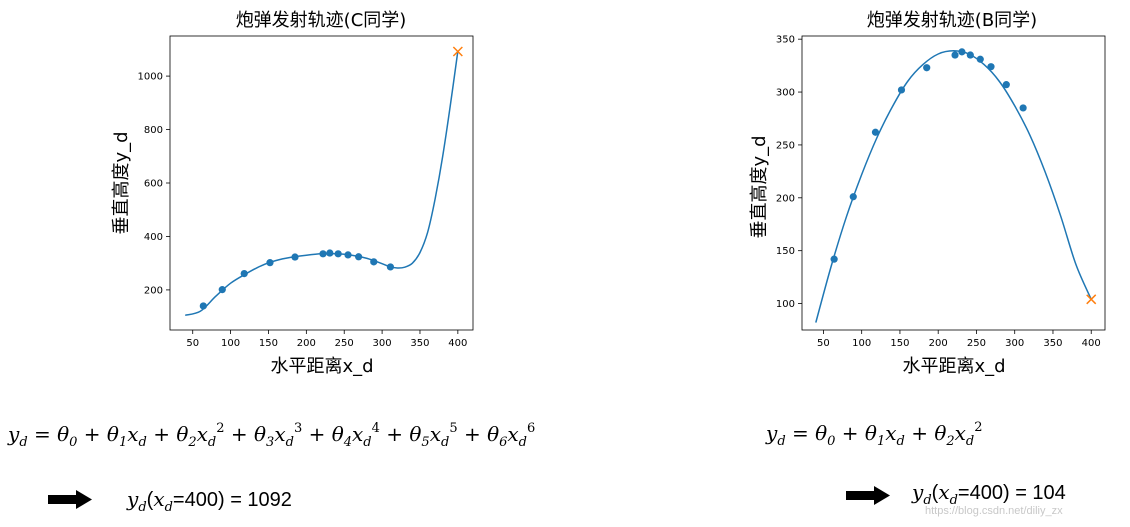 Image resolution: width=1130 pixels, height=527 pixels. I want to click on y-tick-label: 600, so click(153, 184).